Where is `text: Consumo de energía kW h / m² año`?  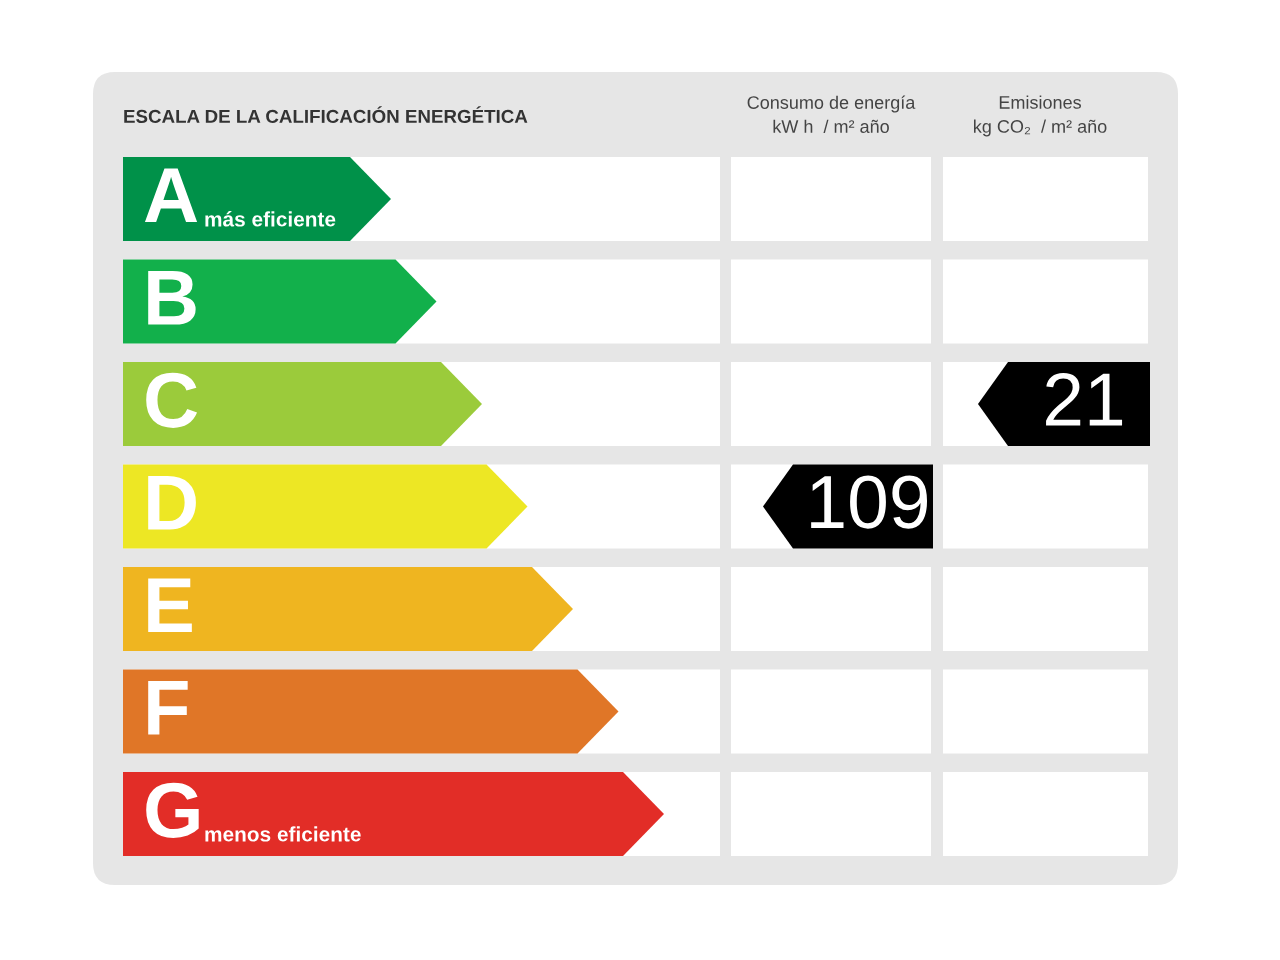 text: Consumo de energía kW h / m² año is located at coordinates (831, 114).